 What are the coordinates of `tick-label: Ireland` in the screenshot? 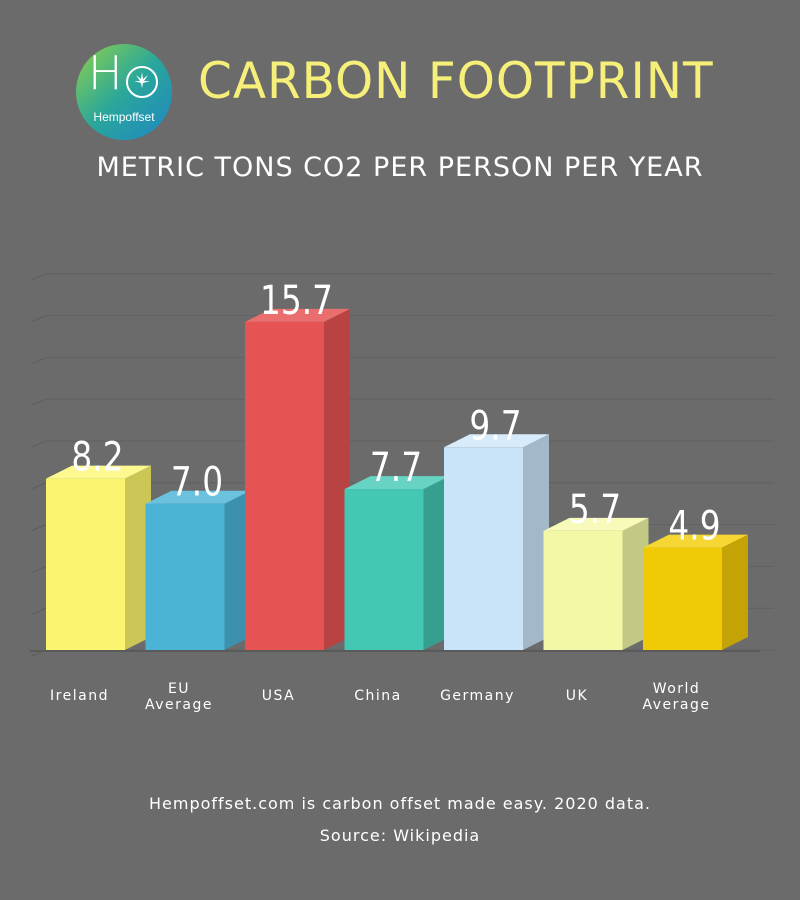 It's located at (79, 696).